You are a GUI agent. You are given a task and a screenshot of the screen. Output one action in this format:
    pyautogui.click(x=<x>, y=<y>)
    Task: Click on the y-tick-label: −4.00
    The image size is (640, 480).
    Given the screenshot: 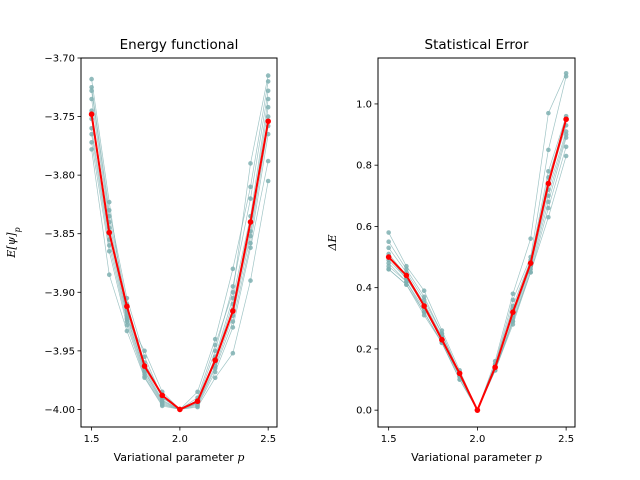 What is the action you would take?
    pyautogui.click(x=59, y=410)
    